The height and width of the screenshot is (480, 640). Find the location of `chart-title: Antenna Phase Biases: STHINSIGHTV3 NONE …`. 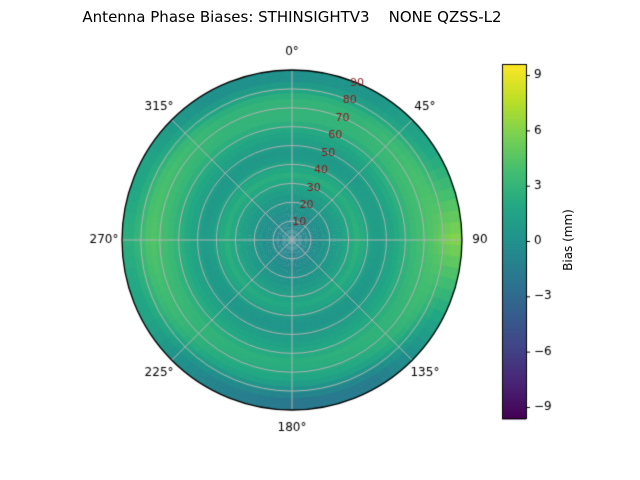

chart-title: Antenna Phase Biases: STHINSIGHTV3 NONE … is located at coordinates (292, 17).